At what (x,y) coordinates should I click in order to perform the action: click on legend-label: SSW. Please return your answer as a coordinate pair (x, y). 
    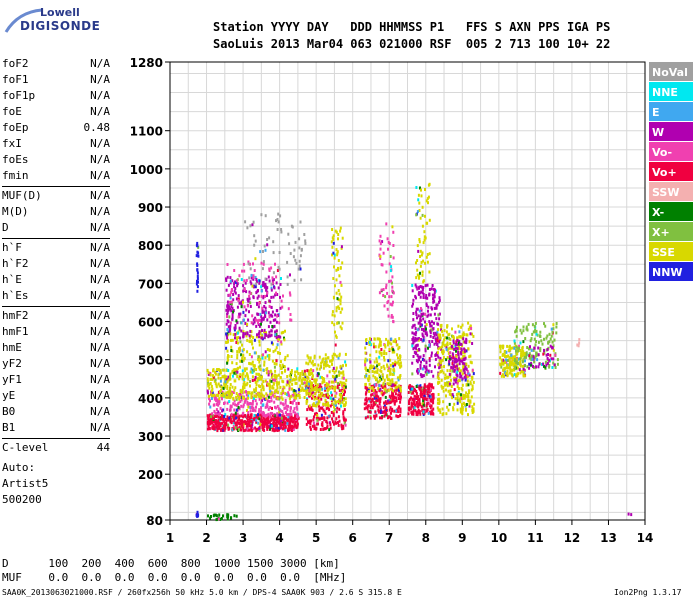
    Looking at the image, I should click on (665, 192).